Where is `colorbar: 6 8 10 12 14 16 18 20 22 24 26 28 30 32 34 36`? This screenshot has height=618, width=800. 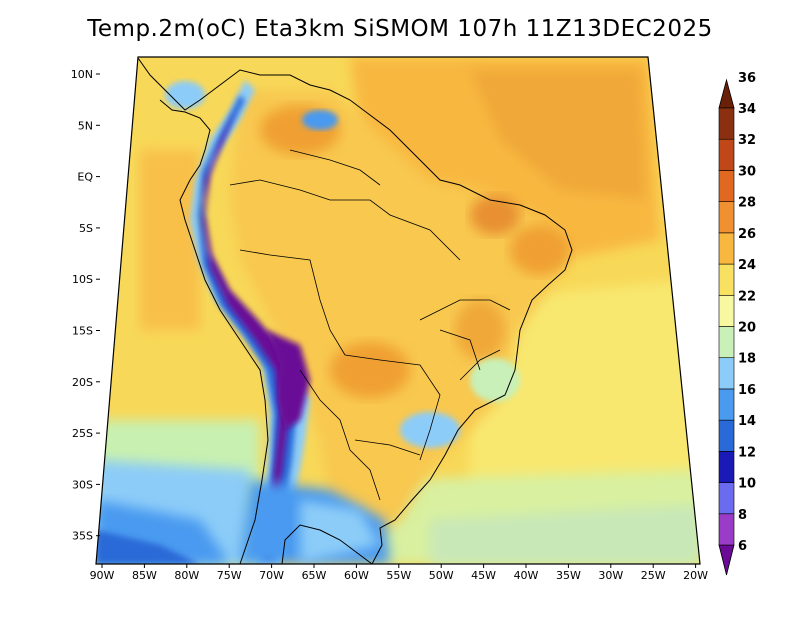
colorbar: 6 8 10 12 14 16 18 20 22 24 26 28 30 32 34 36 is located at coordinates (737, 323).